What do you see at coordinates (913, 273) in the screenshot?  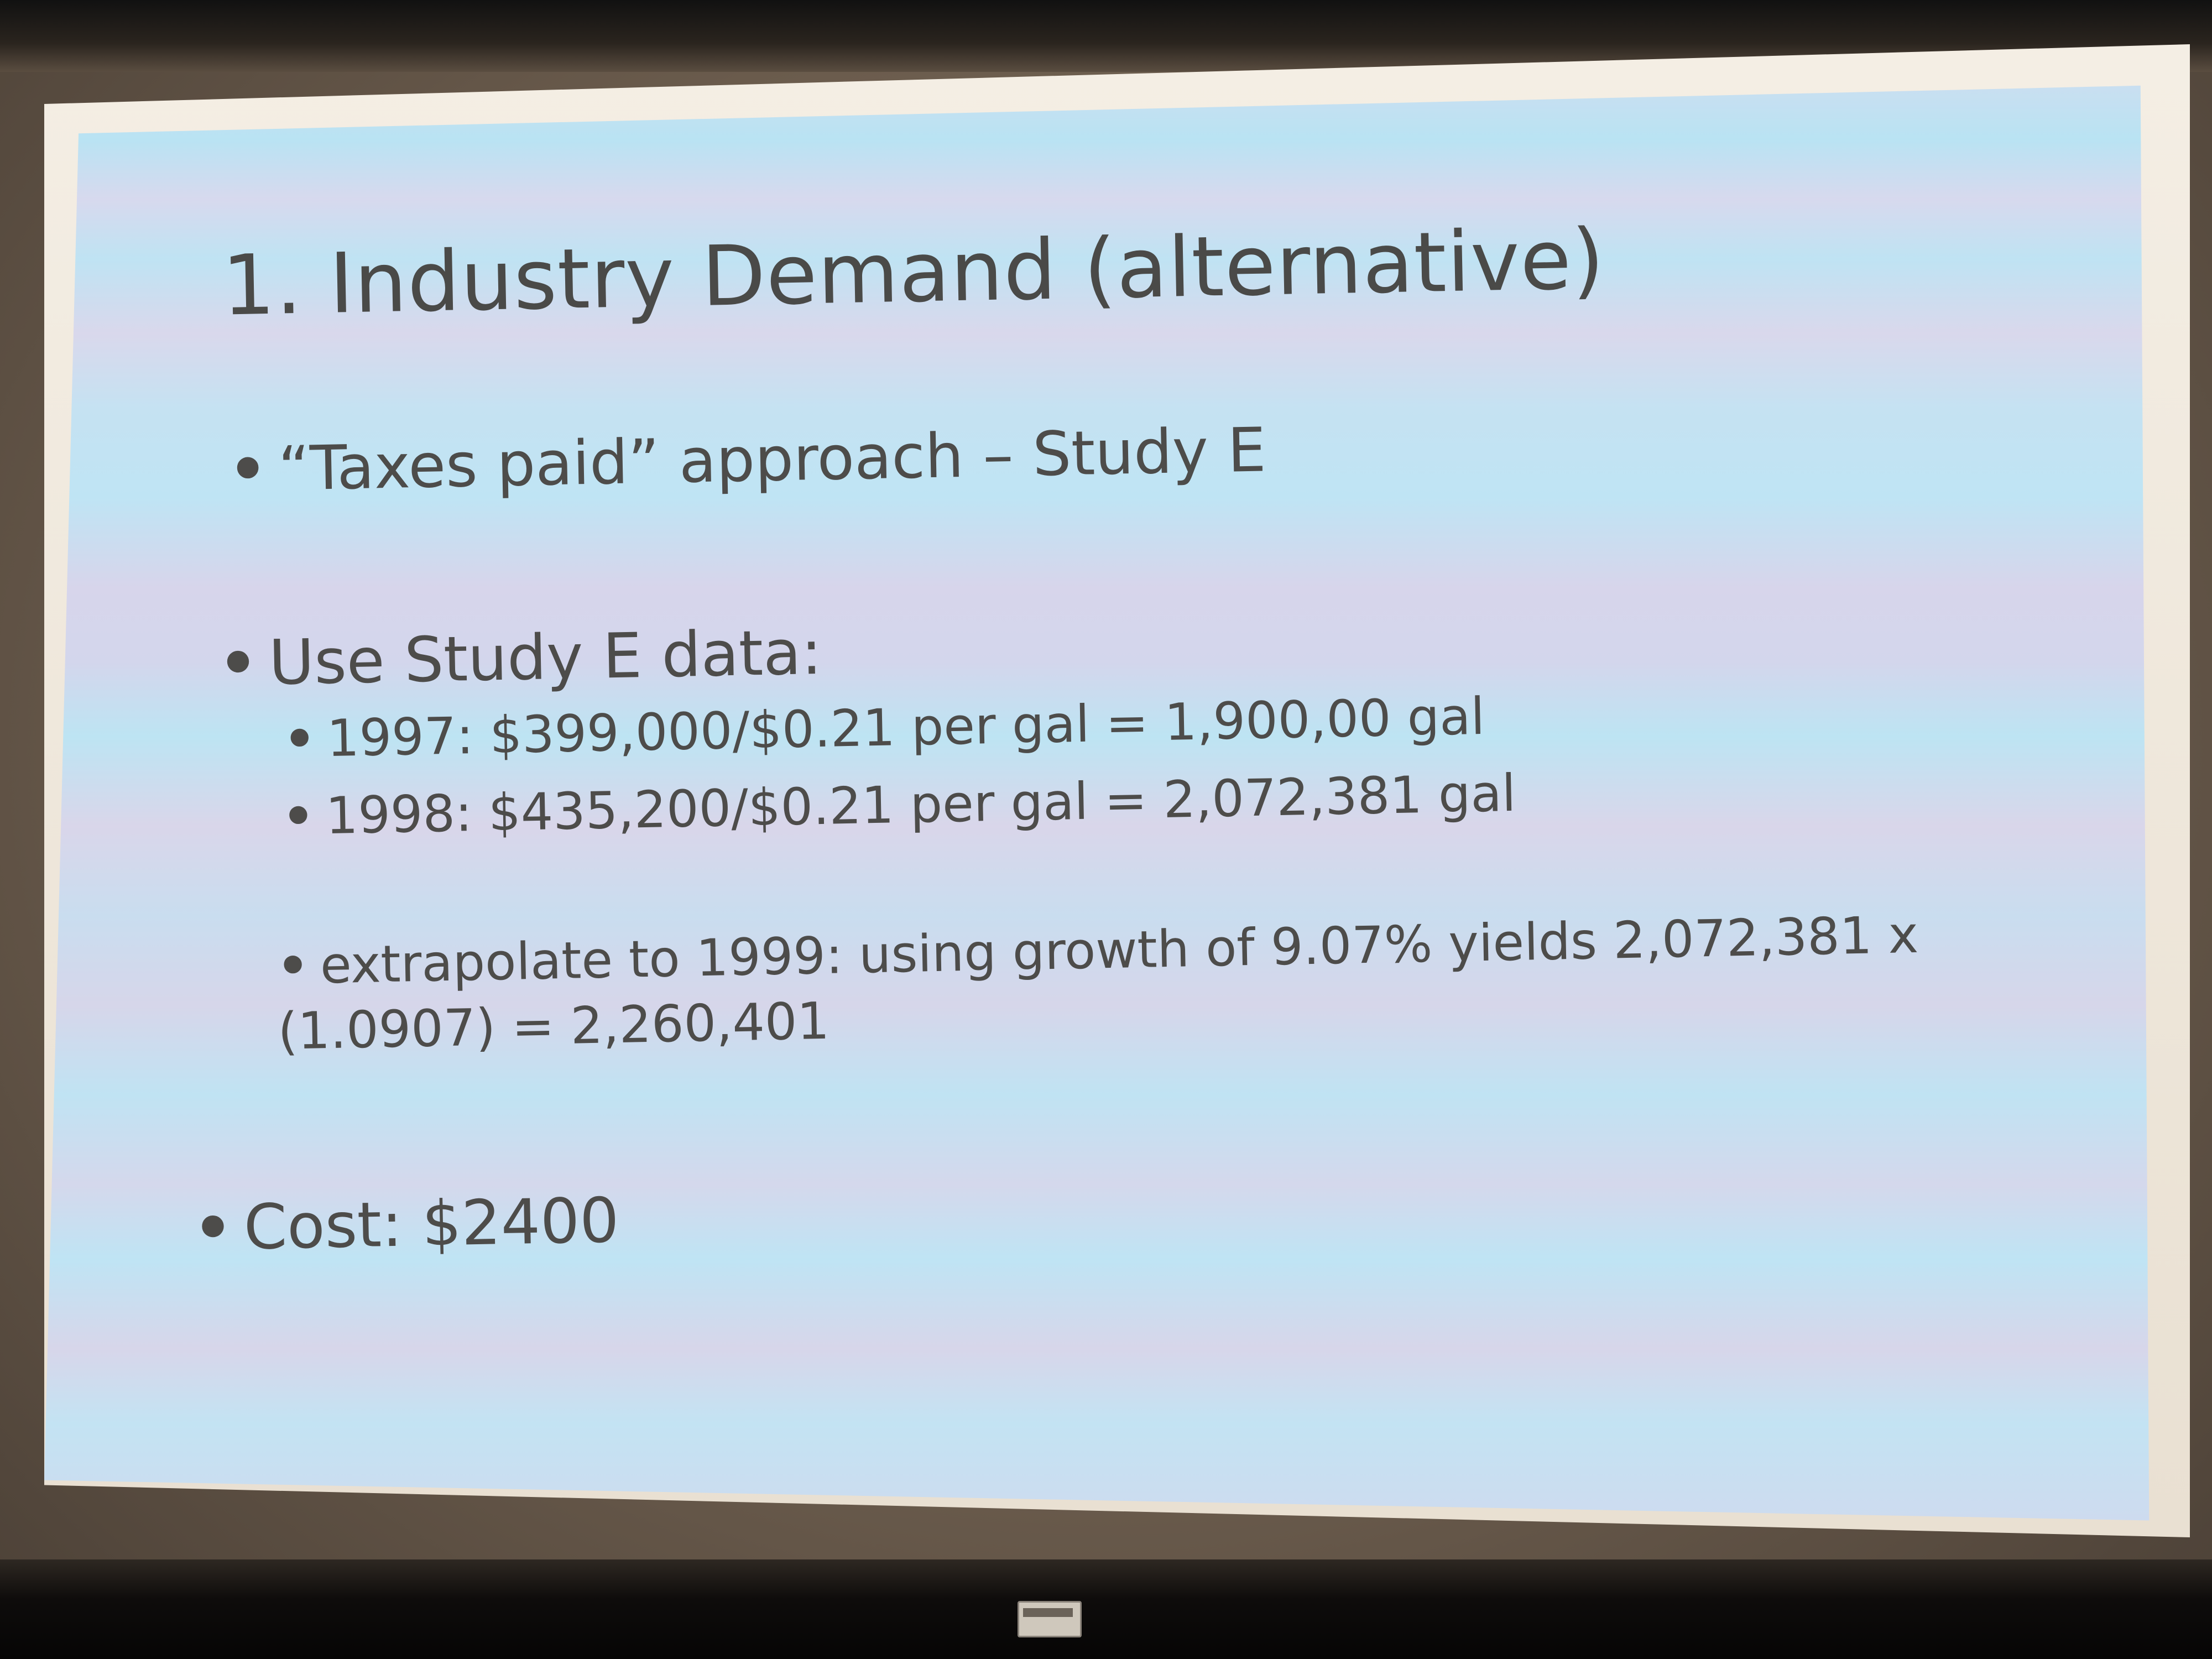 I see `slide-title: 1. Industry Demand (alternative)` at bounding box center [913, 273].